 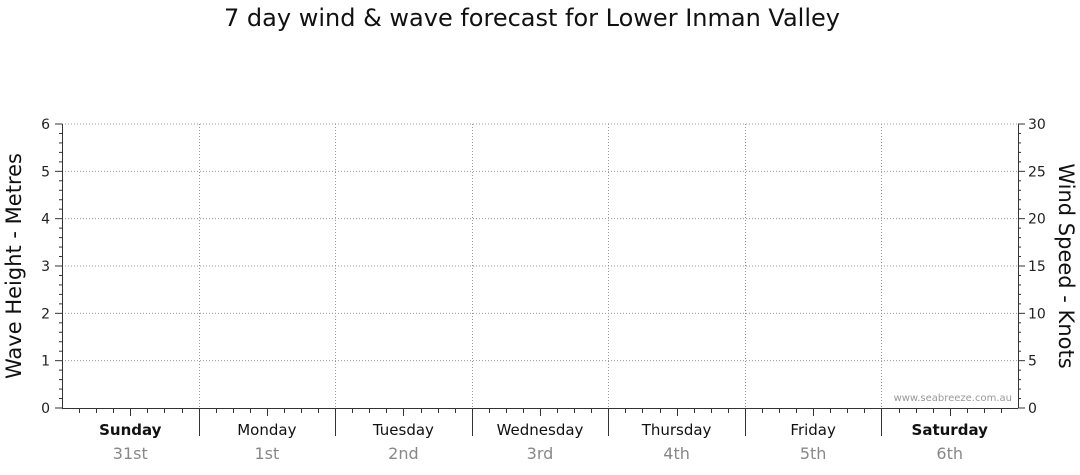 I want to click on right-tick-label: 25, so click(x=1037, y=172).